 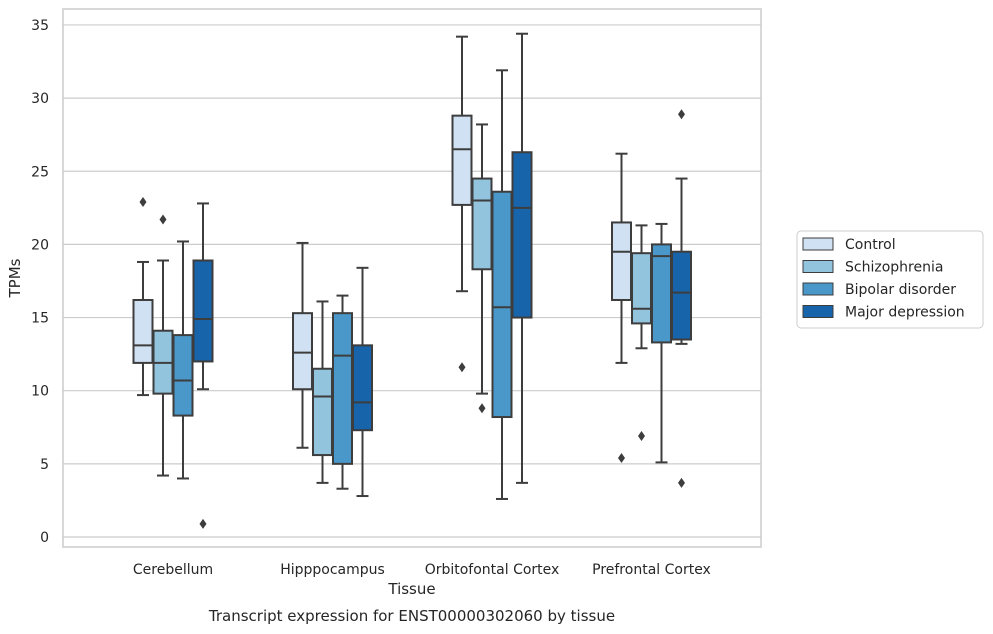 I want to click on legend-frame, so click(x=890, y=279).